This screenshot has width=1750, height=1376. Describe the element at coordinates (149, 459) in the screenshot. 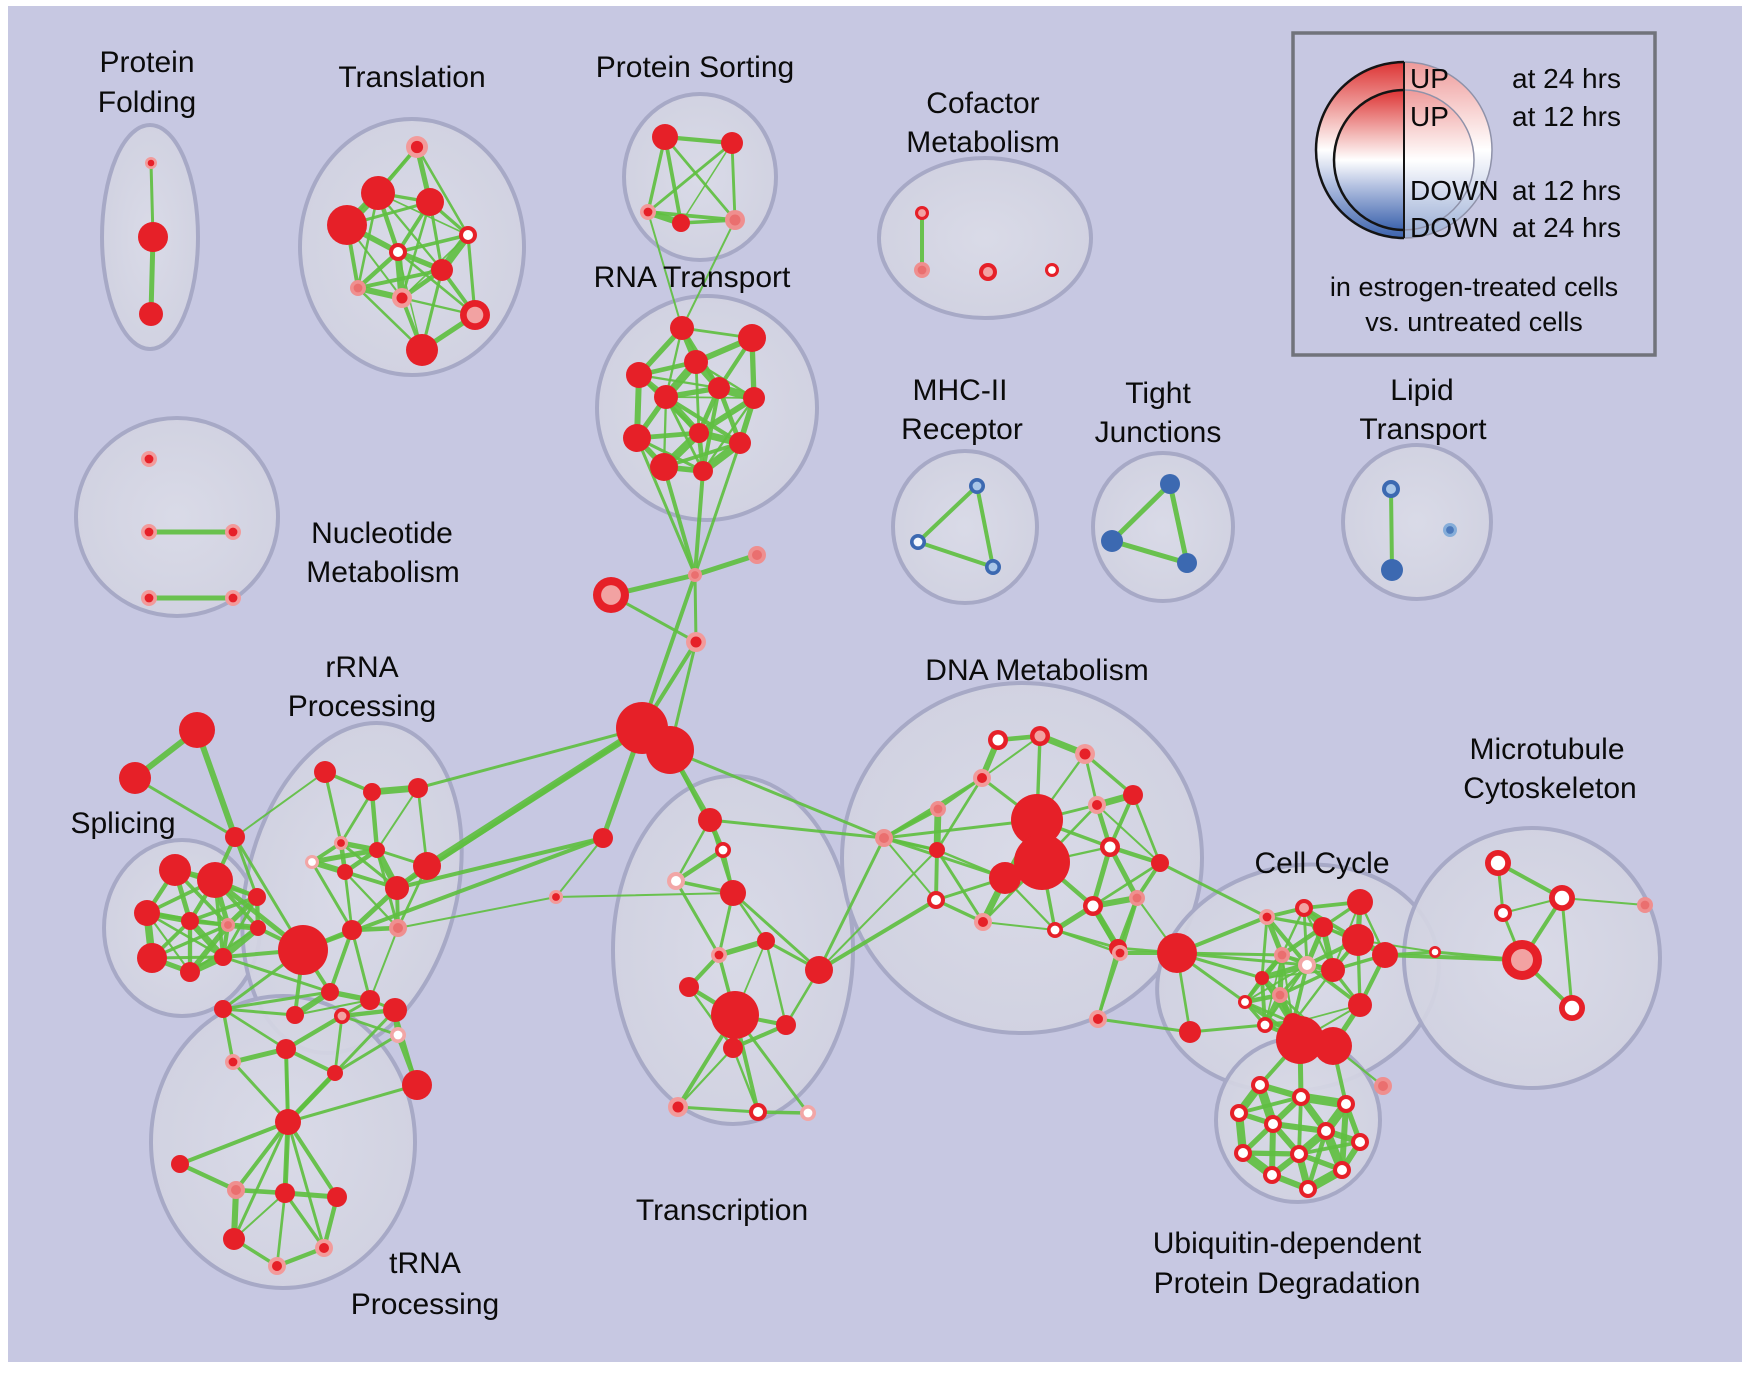

I see `network-node-n0` at that location.